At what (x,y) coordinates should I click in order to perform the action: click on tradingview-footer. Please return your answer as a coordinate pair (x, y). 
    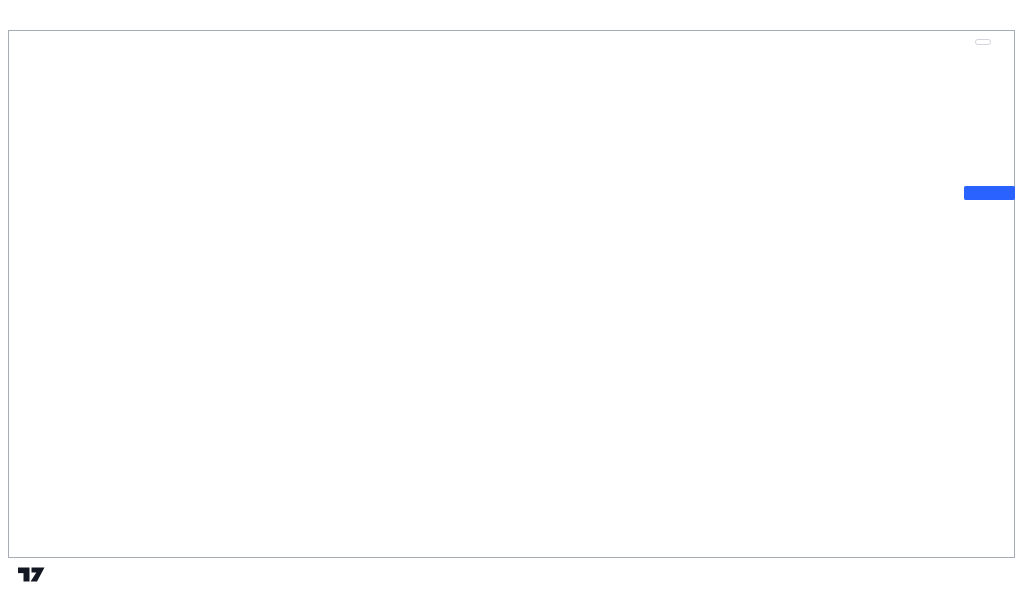
    Looking at the image, I should click on (34, 574).